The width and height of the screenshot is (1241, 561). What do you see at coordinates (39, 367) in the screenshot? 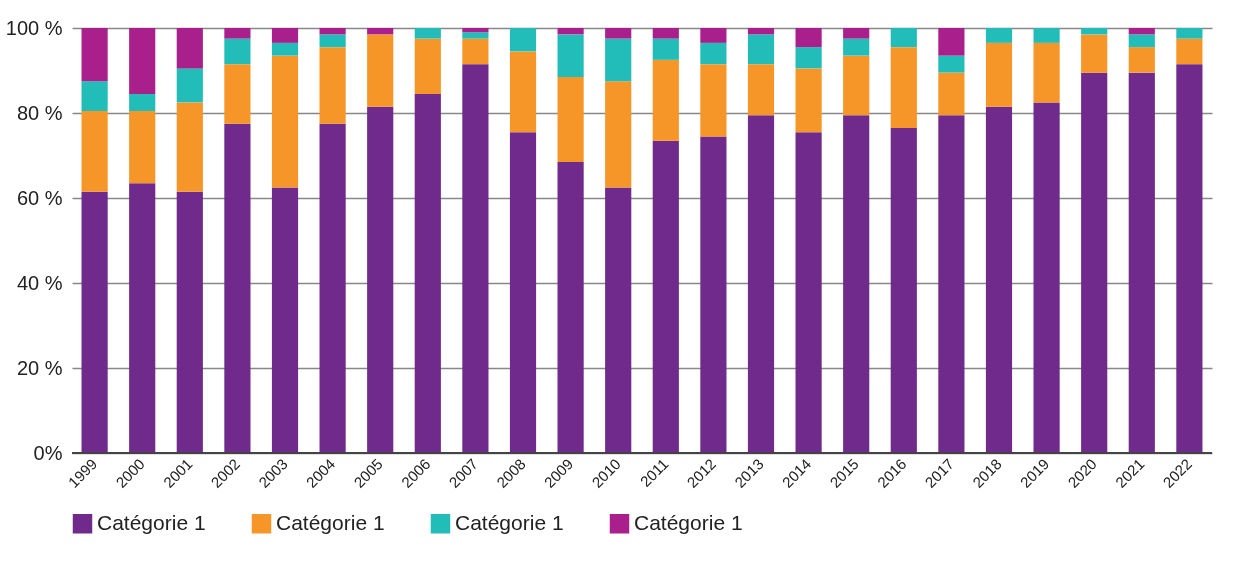
I see `y-tick-label: 20 %` at bounding box center [39, 367].